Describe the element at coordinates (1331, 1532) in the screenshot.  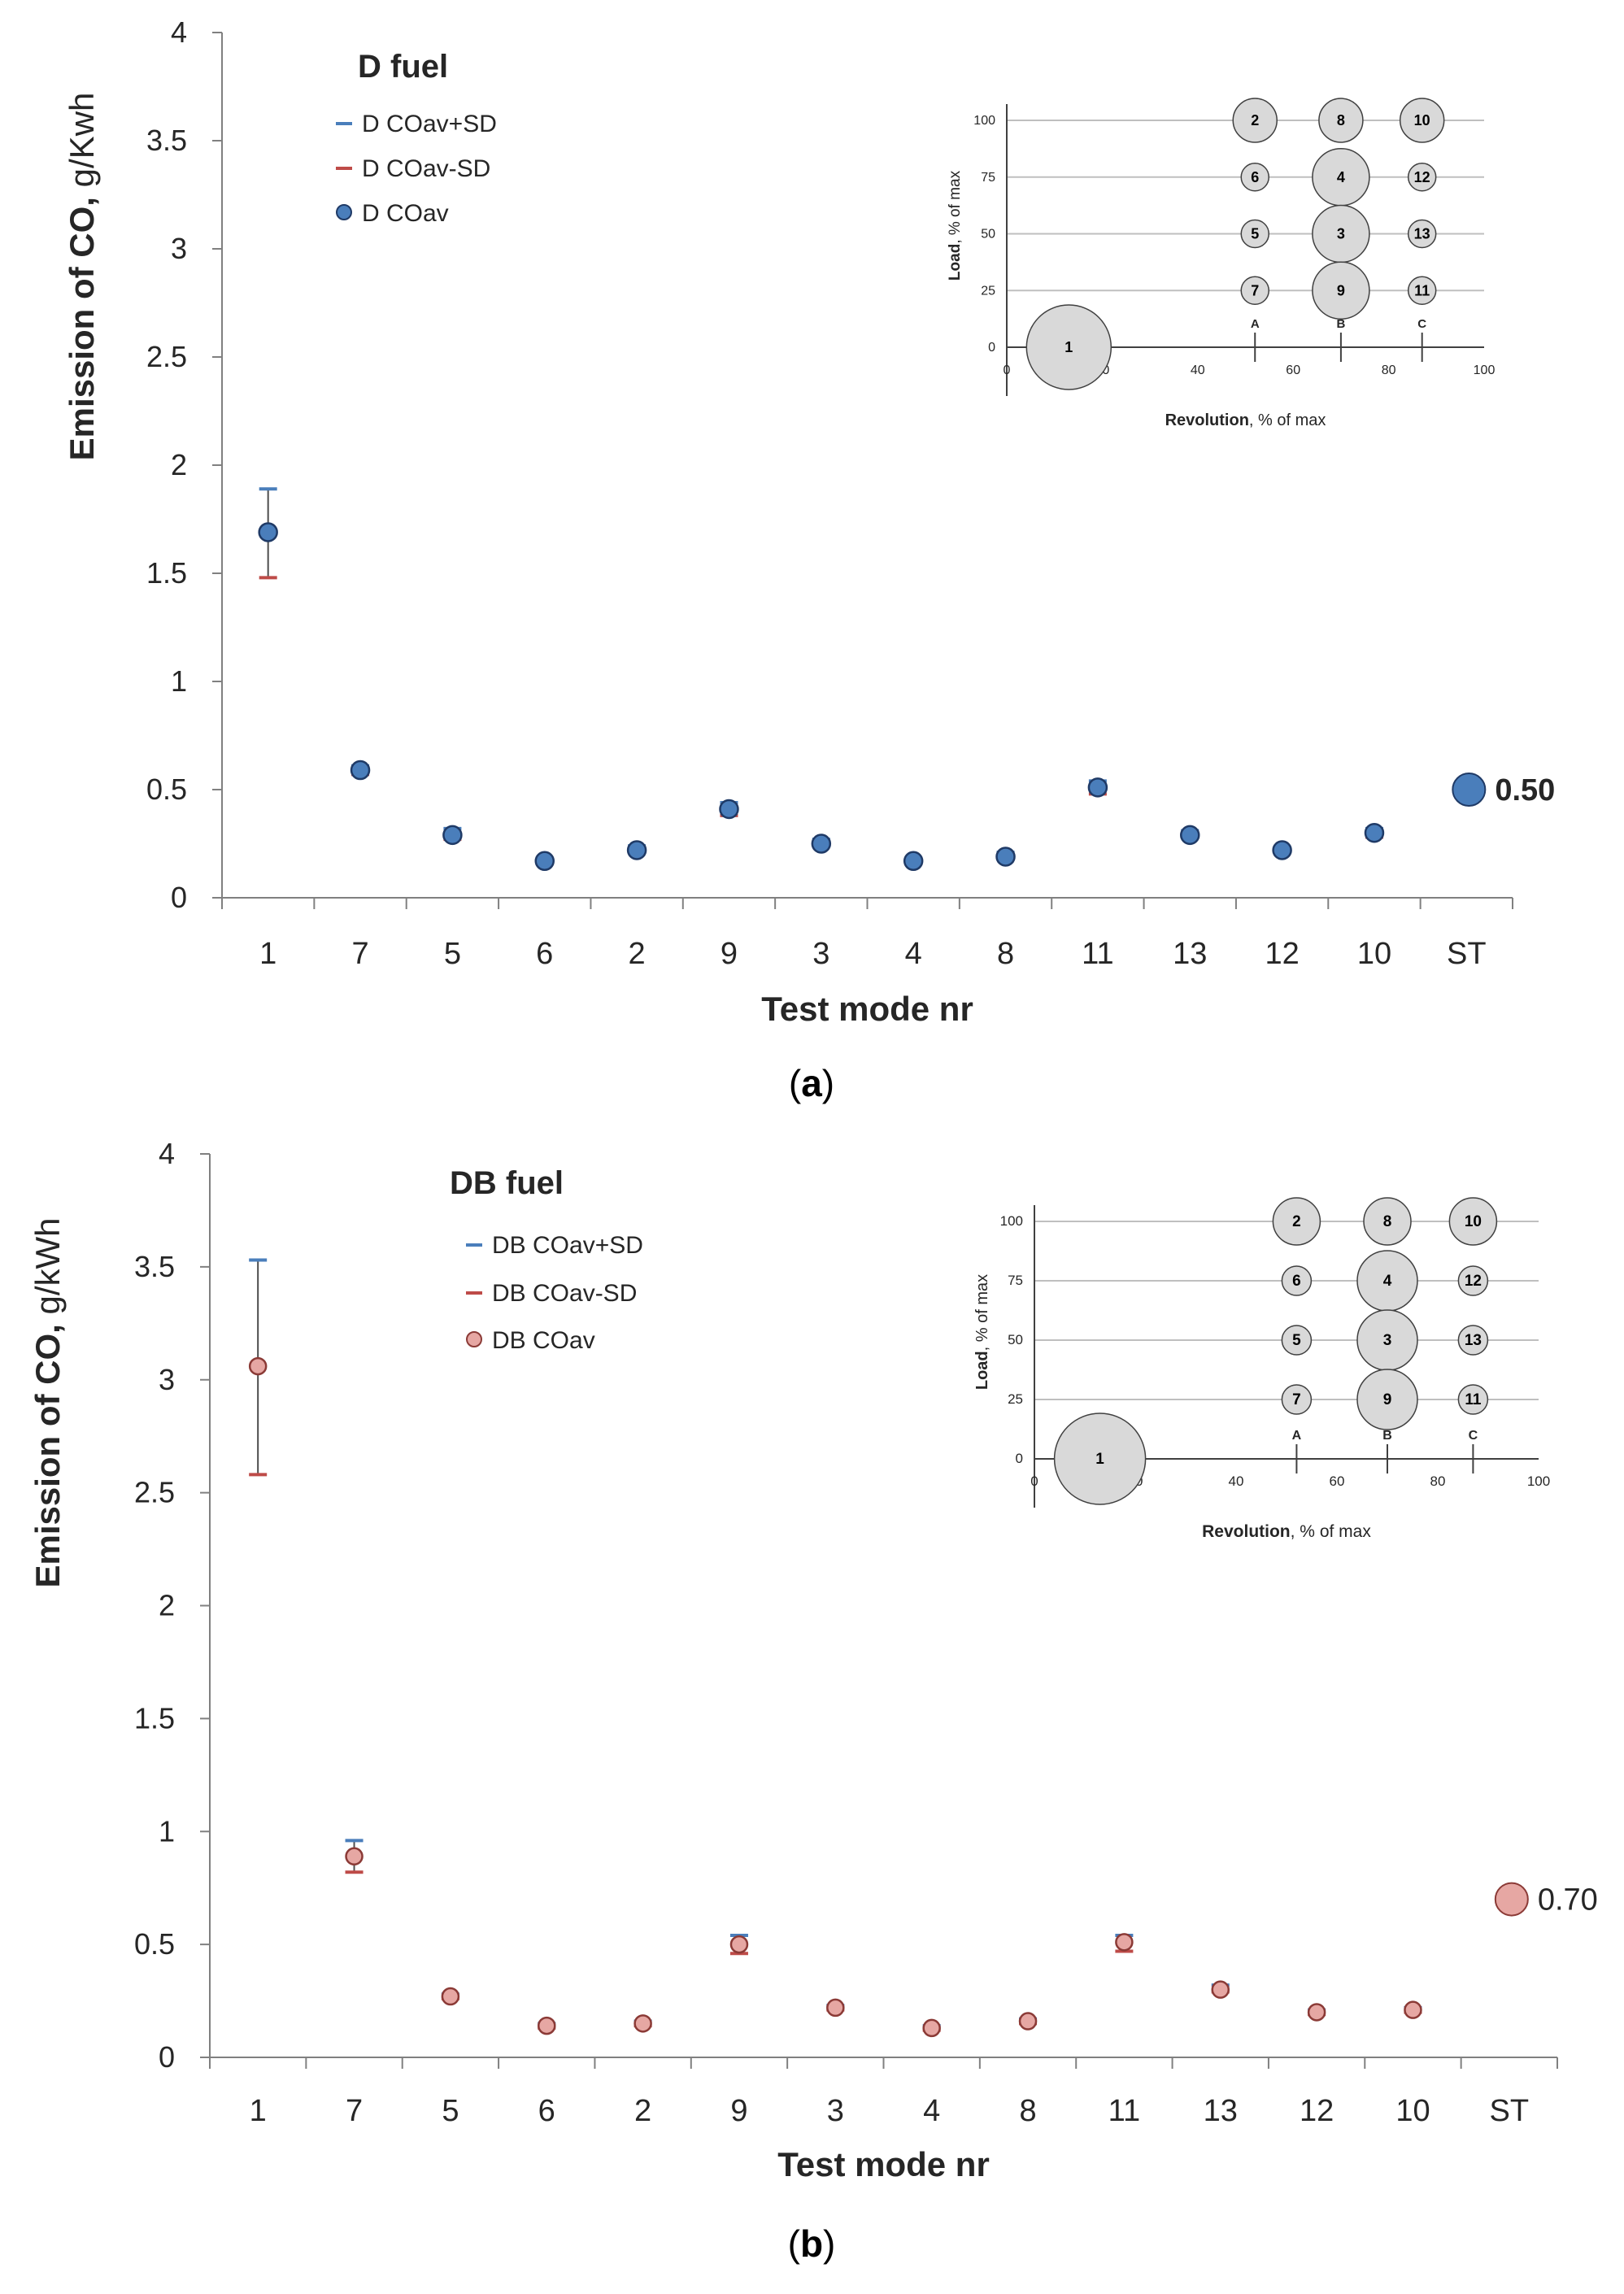
I see `inset-x-axis-title-rest: , % of max` at that location.